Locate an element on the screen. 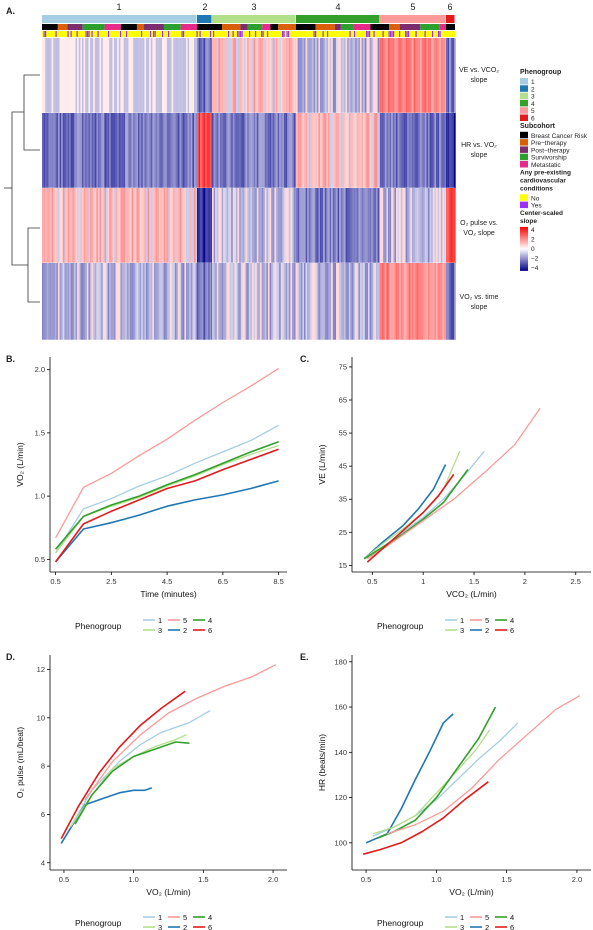 This screenshot has width=593, height=930. phenogroup-bar-segment is located at coordinates (204, 19).